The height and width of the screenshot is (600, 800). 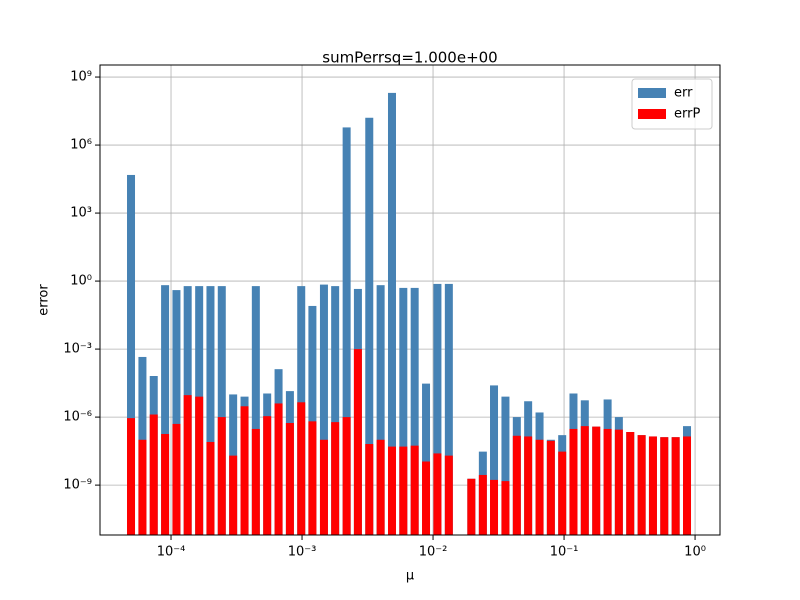 What do you see at coordinates (171, 552) in the screenshot?
I see `x-tick-label: 10⁻⁴` at bounding box center [171, 552].